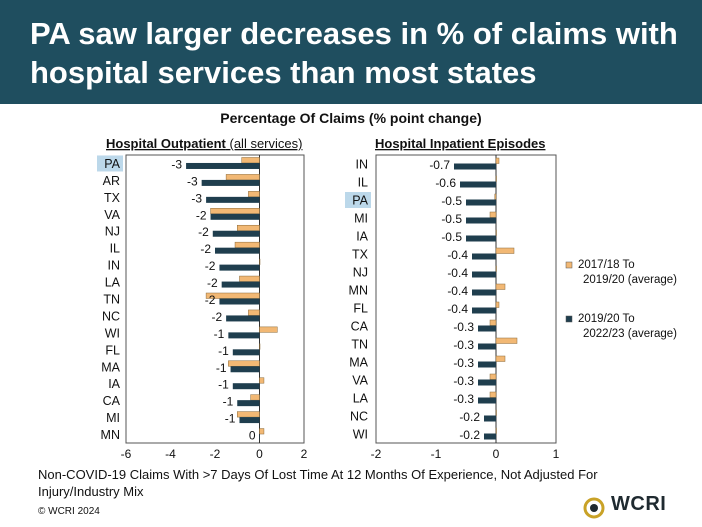 This screenshot has height=527, width=702. What do you see at coordinates (630, 334) in the screenshot?
I see `legend-label-line2: 2022/23 (average)` at bounding box center [630, 334].